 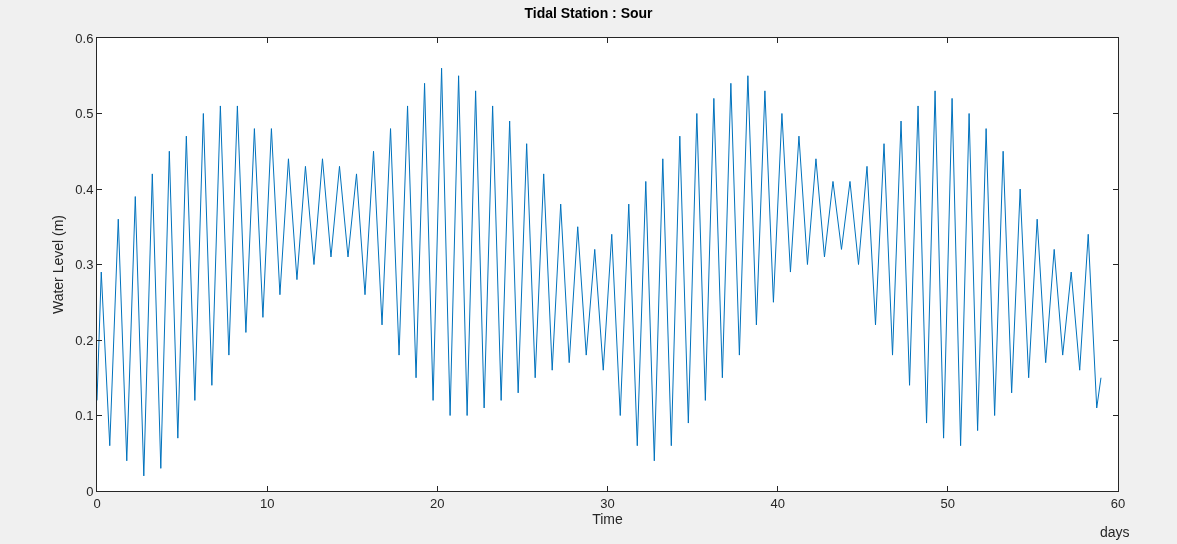 What do you see at coordinates (608, 518) in the screenshot?
I see `x-axis-title: Time` at bounding box center [608, 518].